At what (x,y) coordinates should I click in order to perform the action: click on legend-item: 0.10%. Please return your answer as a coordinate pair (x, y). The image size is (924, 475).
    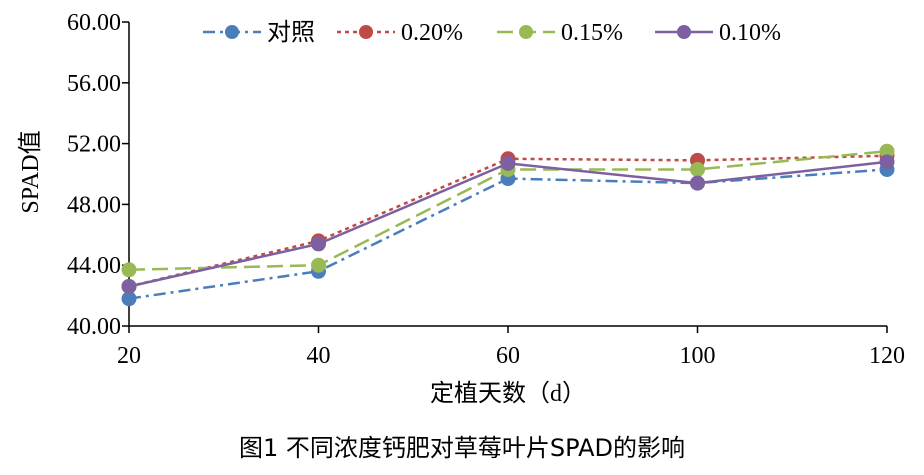
    Looking at the image, I should click on (718, 33).